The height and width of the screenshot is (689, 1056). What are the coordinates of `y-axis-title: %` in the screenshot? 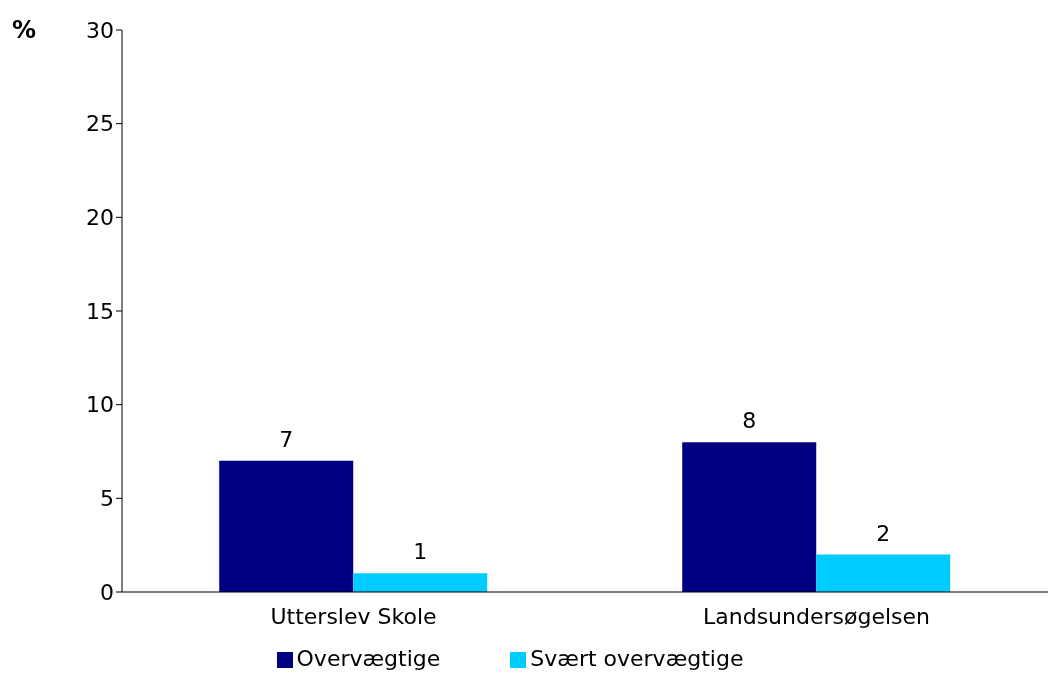 It's located at (24, 30).